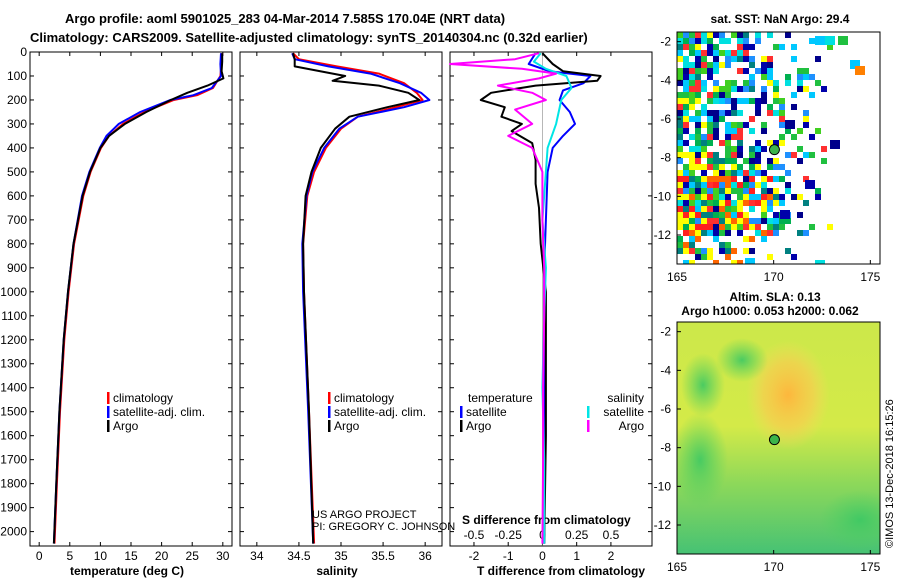 Image resolution: width=900 pixels, height=580 pixels. Describe the element at coordinates (17, 76) in the screenshot. I see `y-tick-label: 100` at that location.